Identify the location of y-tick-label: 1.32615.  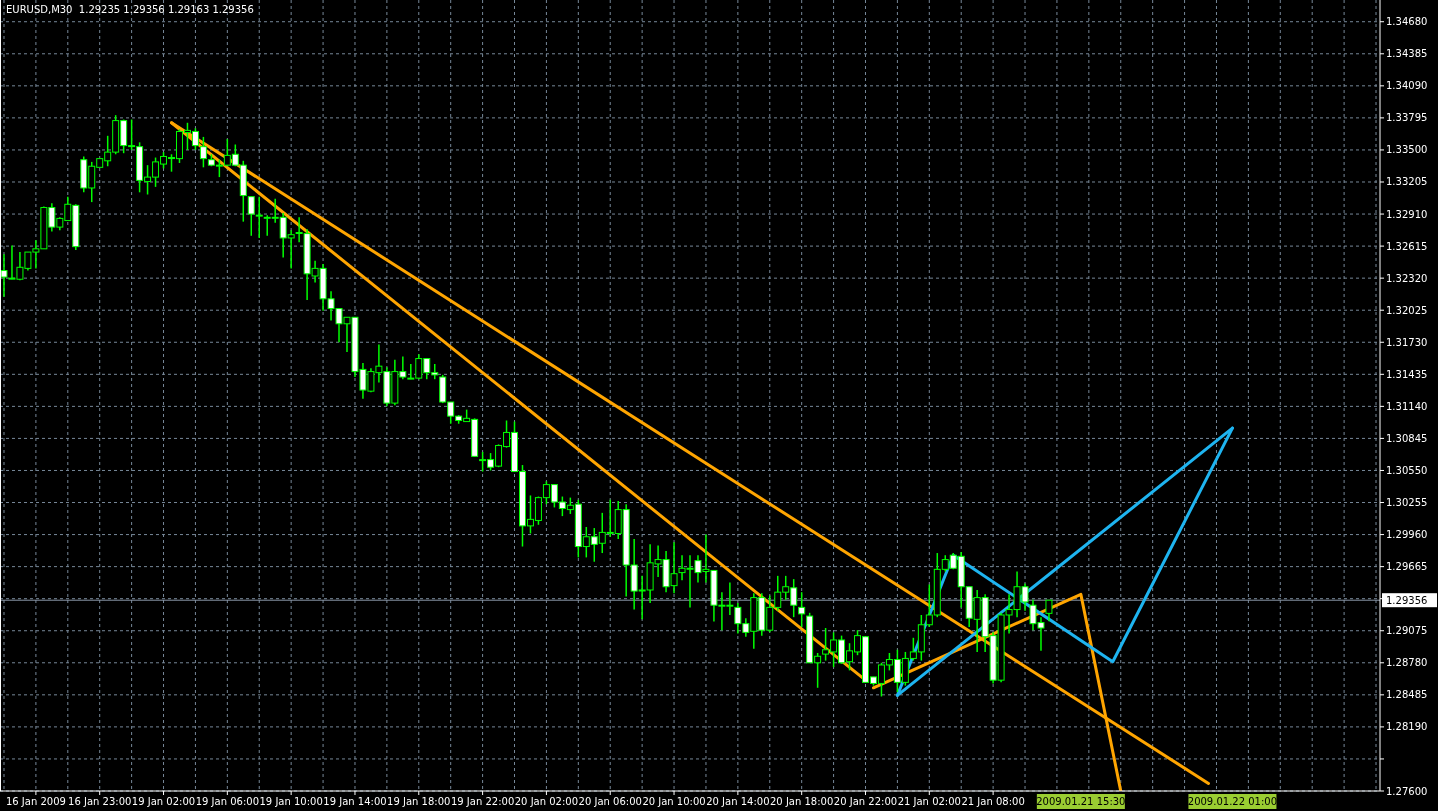
(1407, 246).